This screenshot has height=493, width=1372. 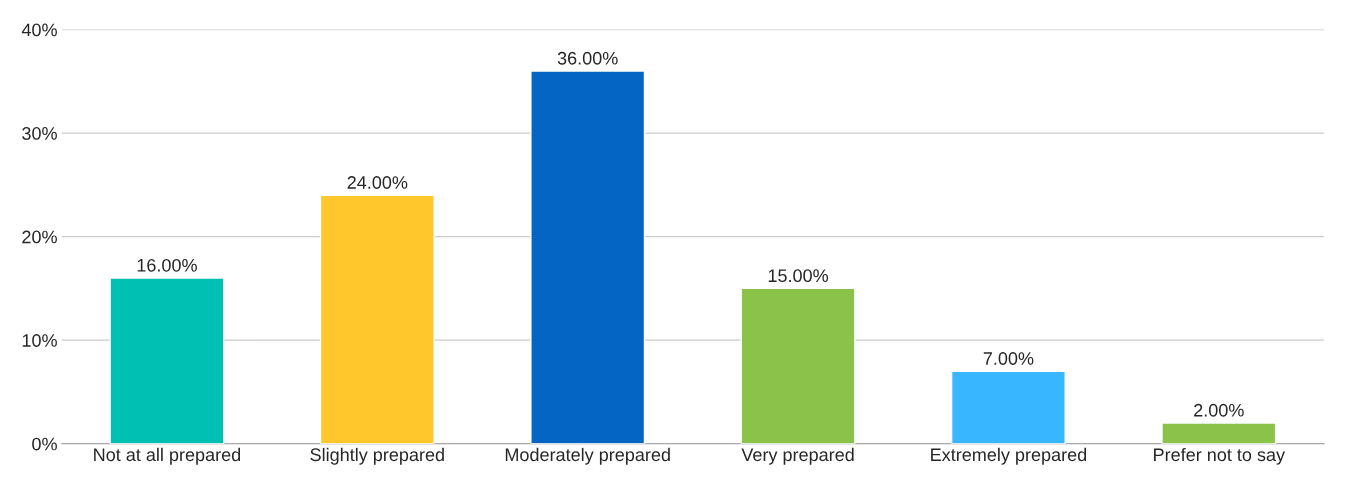 I want to click on y-tick-label: 30%, so click(x=39, y=133).